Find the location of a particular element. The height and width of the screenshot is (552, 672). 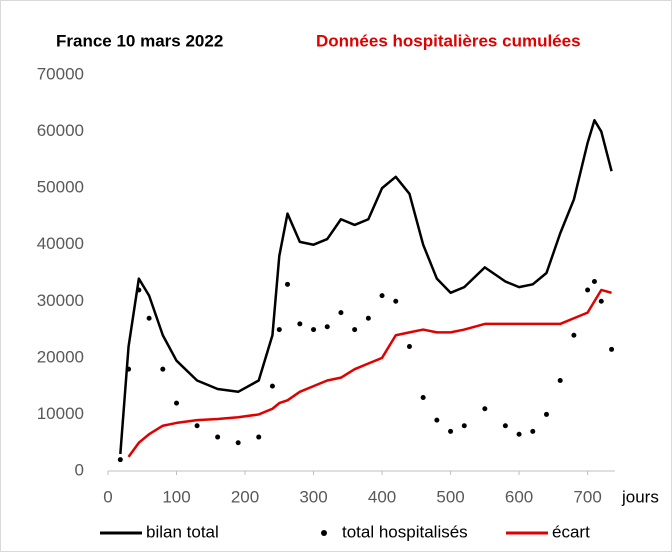

x-tick-label: 400 is located at coordinates (382, 496).